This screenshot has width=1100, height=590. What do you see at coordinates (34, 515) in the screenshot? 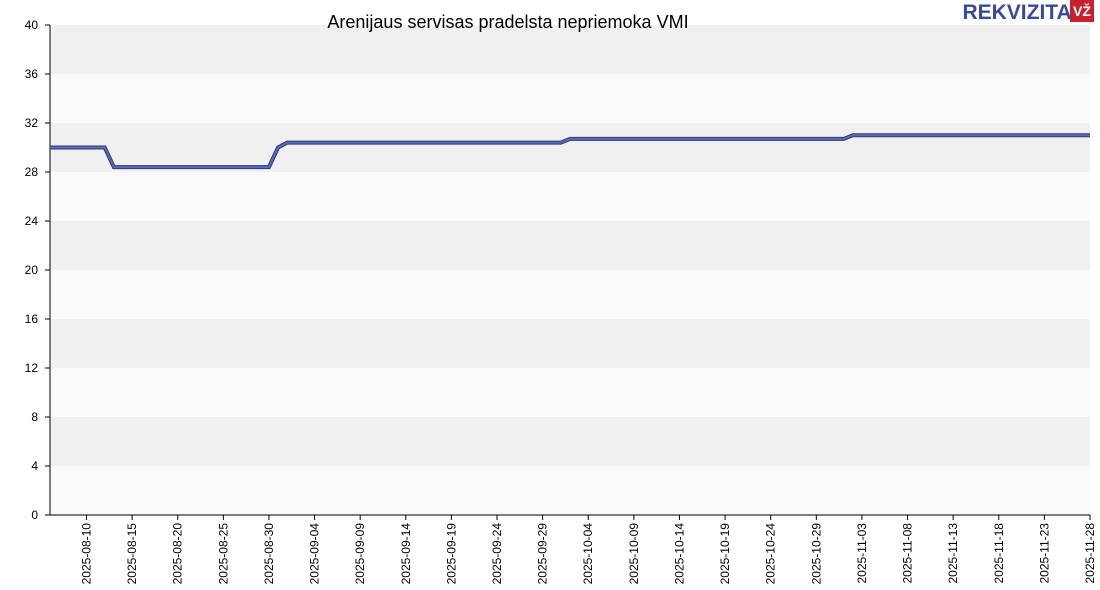
I see `y-tick-label: 0` at bounding box center [34, 515].